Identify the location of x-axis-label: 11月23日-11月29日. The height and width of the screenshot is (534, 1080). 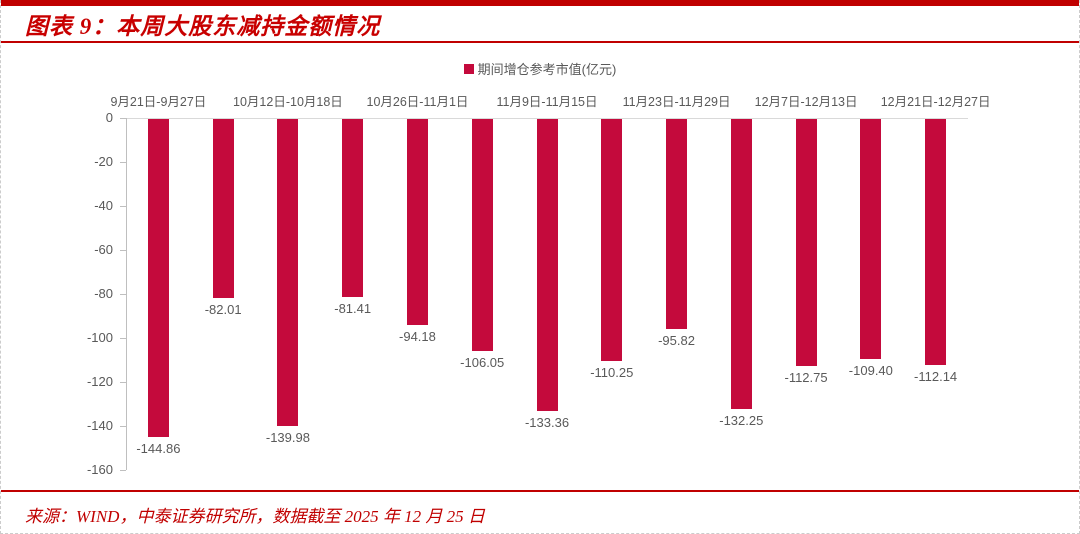
(676, 102).